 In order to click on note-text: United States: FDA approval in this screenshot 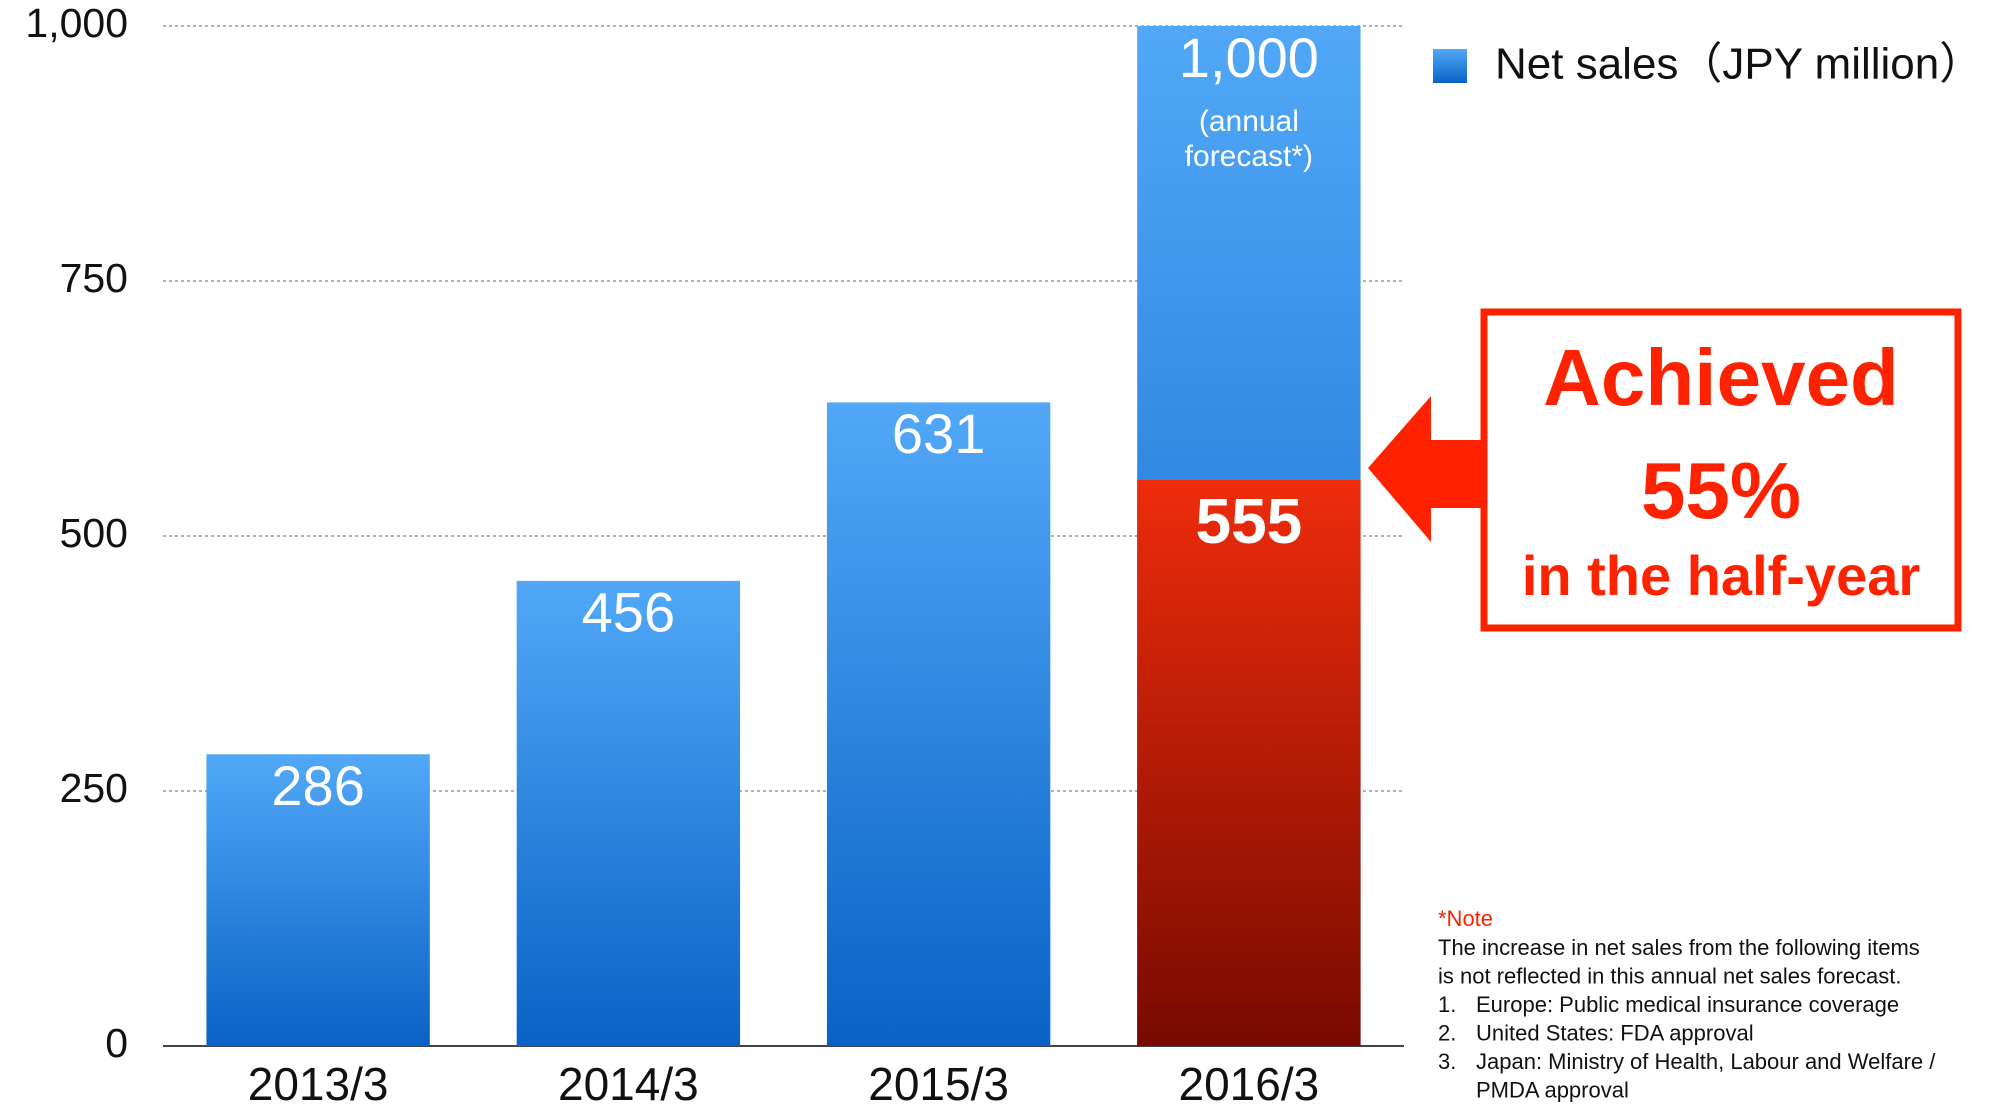, I will do `click(1615, 1032)`.